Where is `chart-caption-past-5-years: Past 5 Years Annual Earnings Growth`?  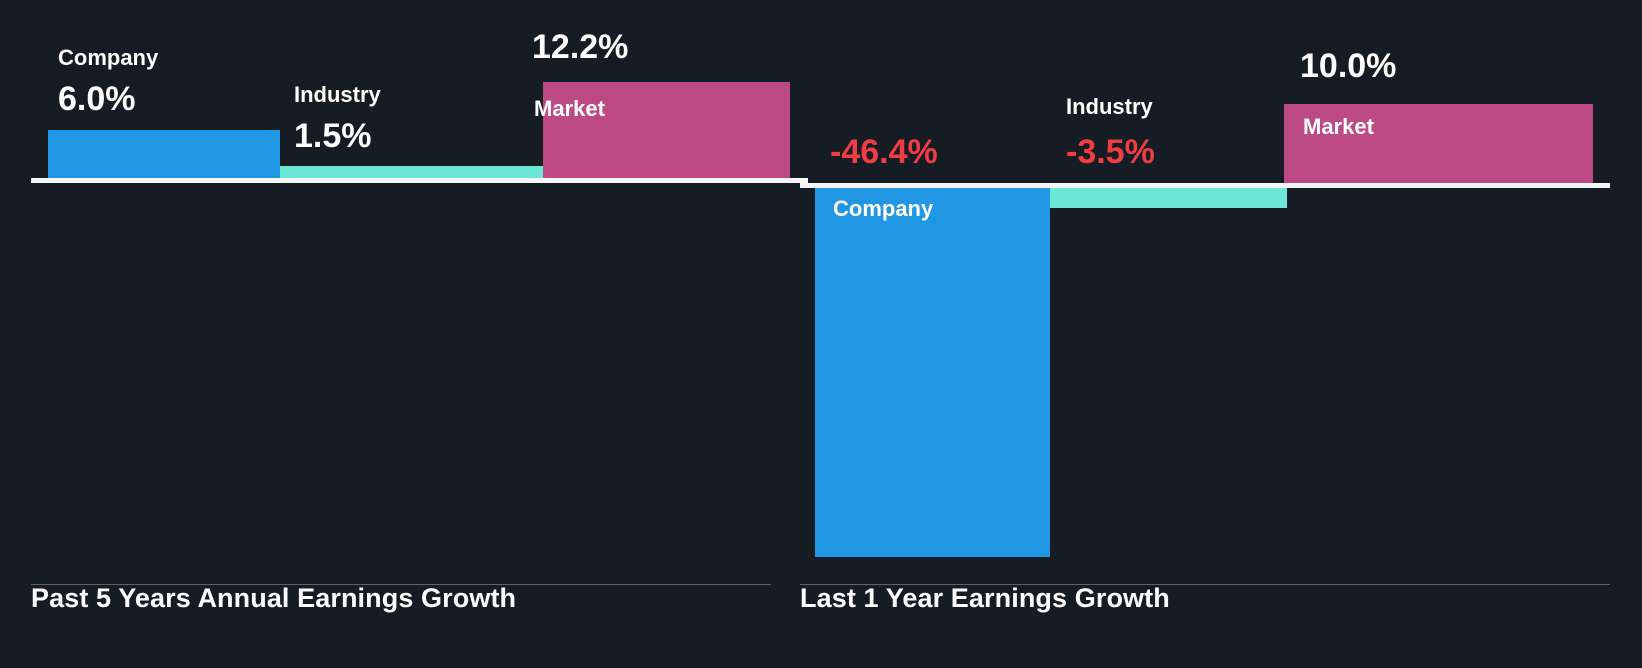
chart-caption-past-5-years: Past 5 Years Annual Earnings Growth is located at coordinates (274, 598).